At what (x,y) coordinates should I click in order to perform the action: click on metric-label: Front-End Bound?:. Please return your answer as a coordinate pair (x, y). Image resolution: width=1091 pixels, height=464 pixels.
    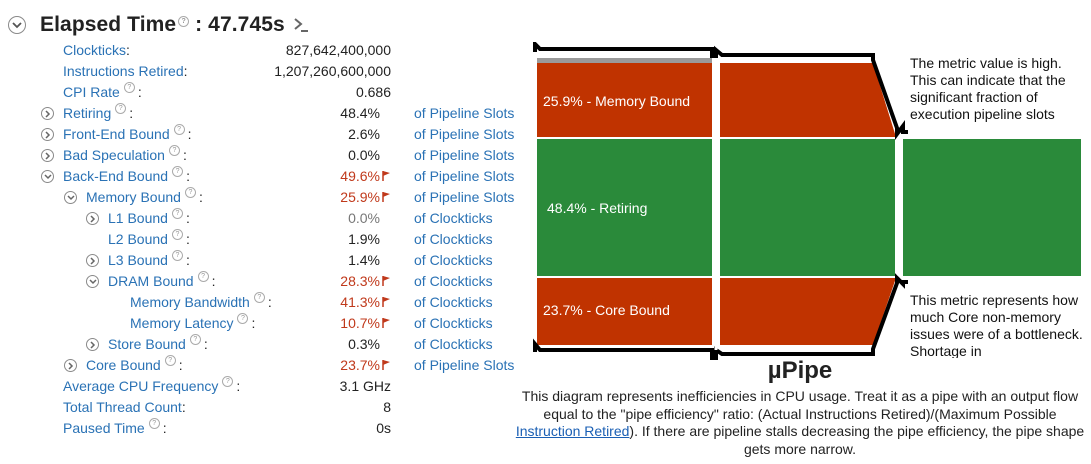
    Looking at the image, I should click on (127, 134).